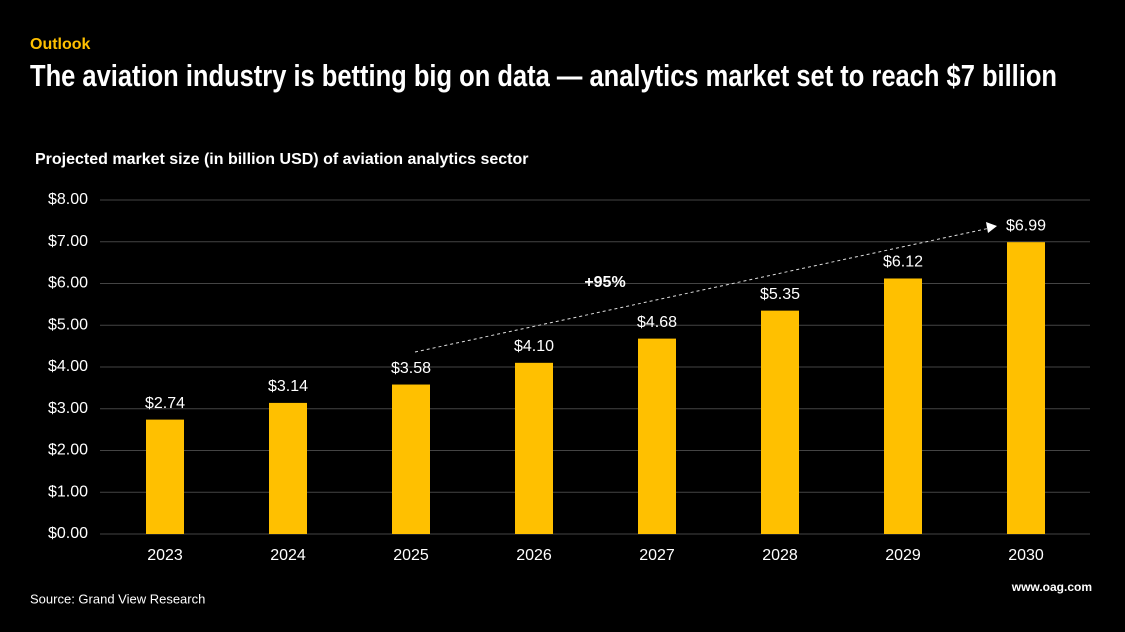  What do you see at coordinates (991, 227) in the screenshot?
I see `arrow-head` at bounding box center [991, 227].